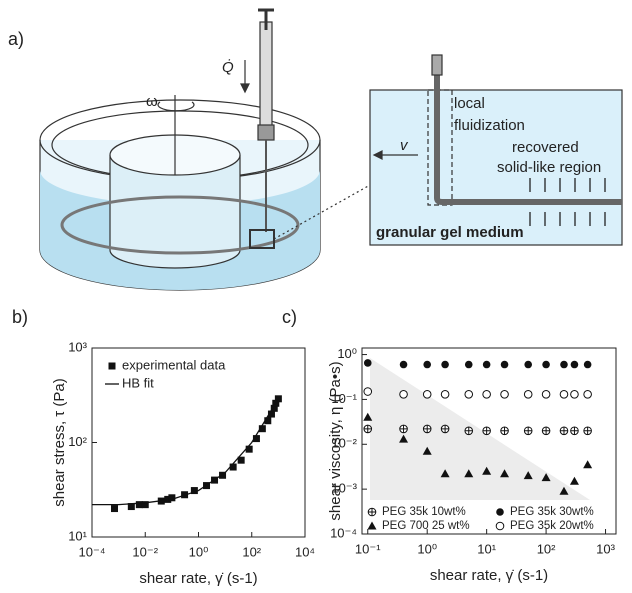  Describe the element at coordinates (552, 512) in the screenshot. I see `legend-label: PEG 35k 30wt%` at that location.